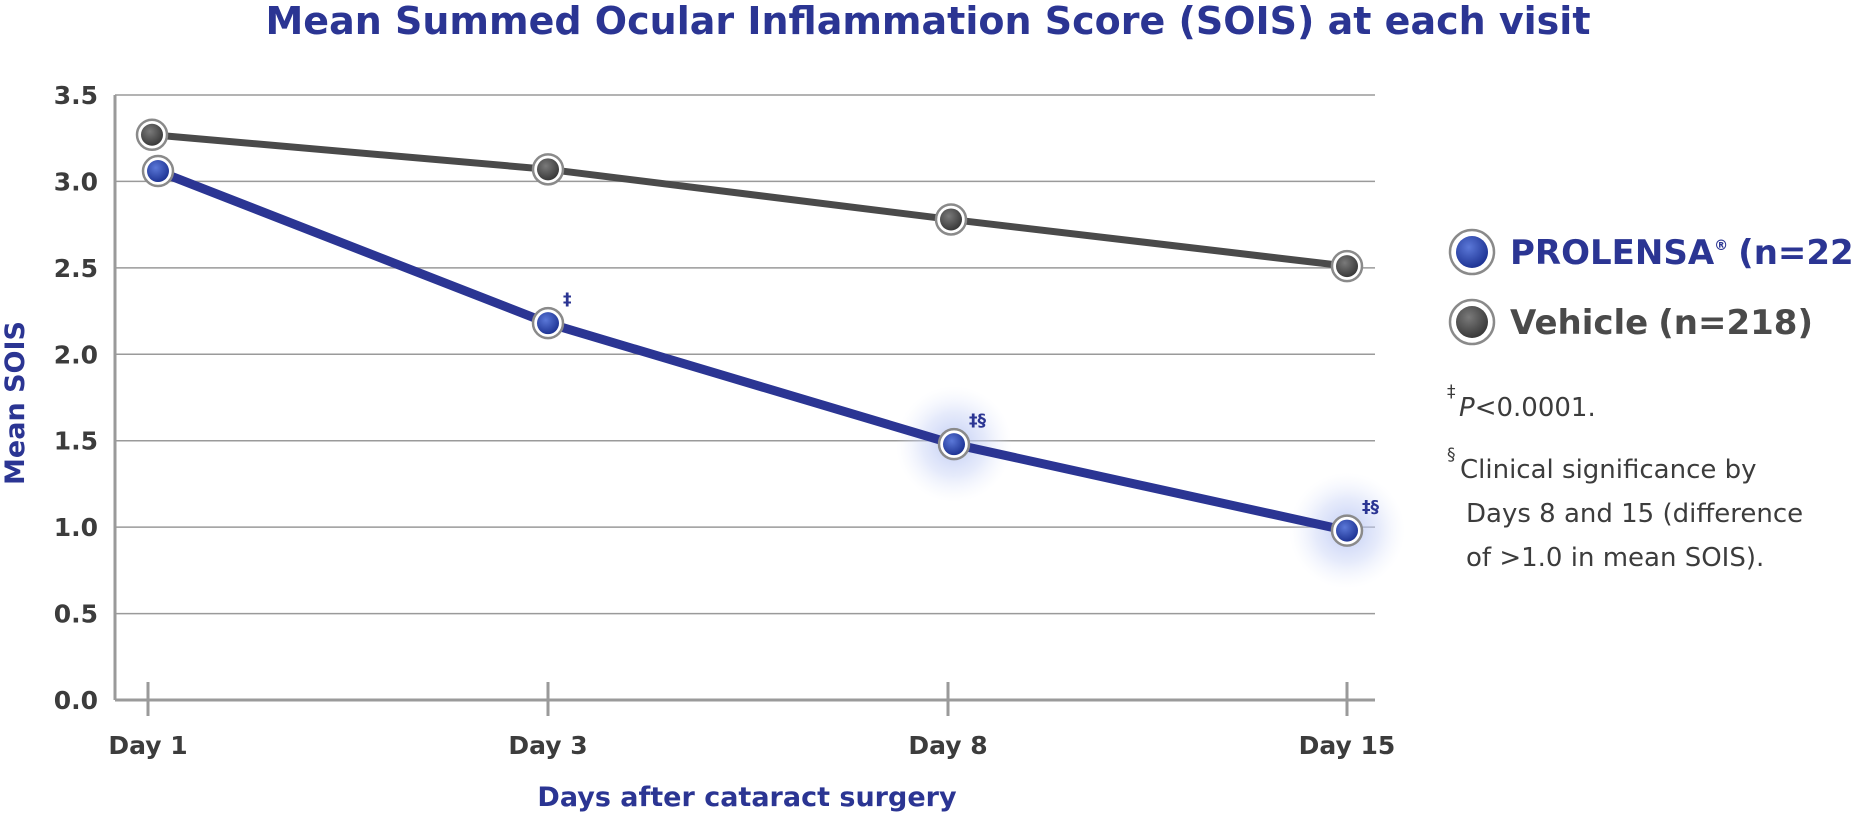 The height and width of the screenshot is (816, 1856). Describe the element at coordinates (1652, 287) in the screenshot. I see `legend: PROLENSA®(n=222) Vehicle(n=218)` at that location.